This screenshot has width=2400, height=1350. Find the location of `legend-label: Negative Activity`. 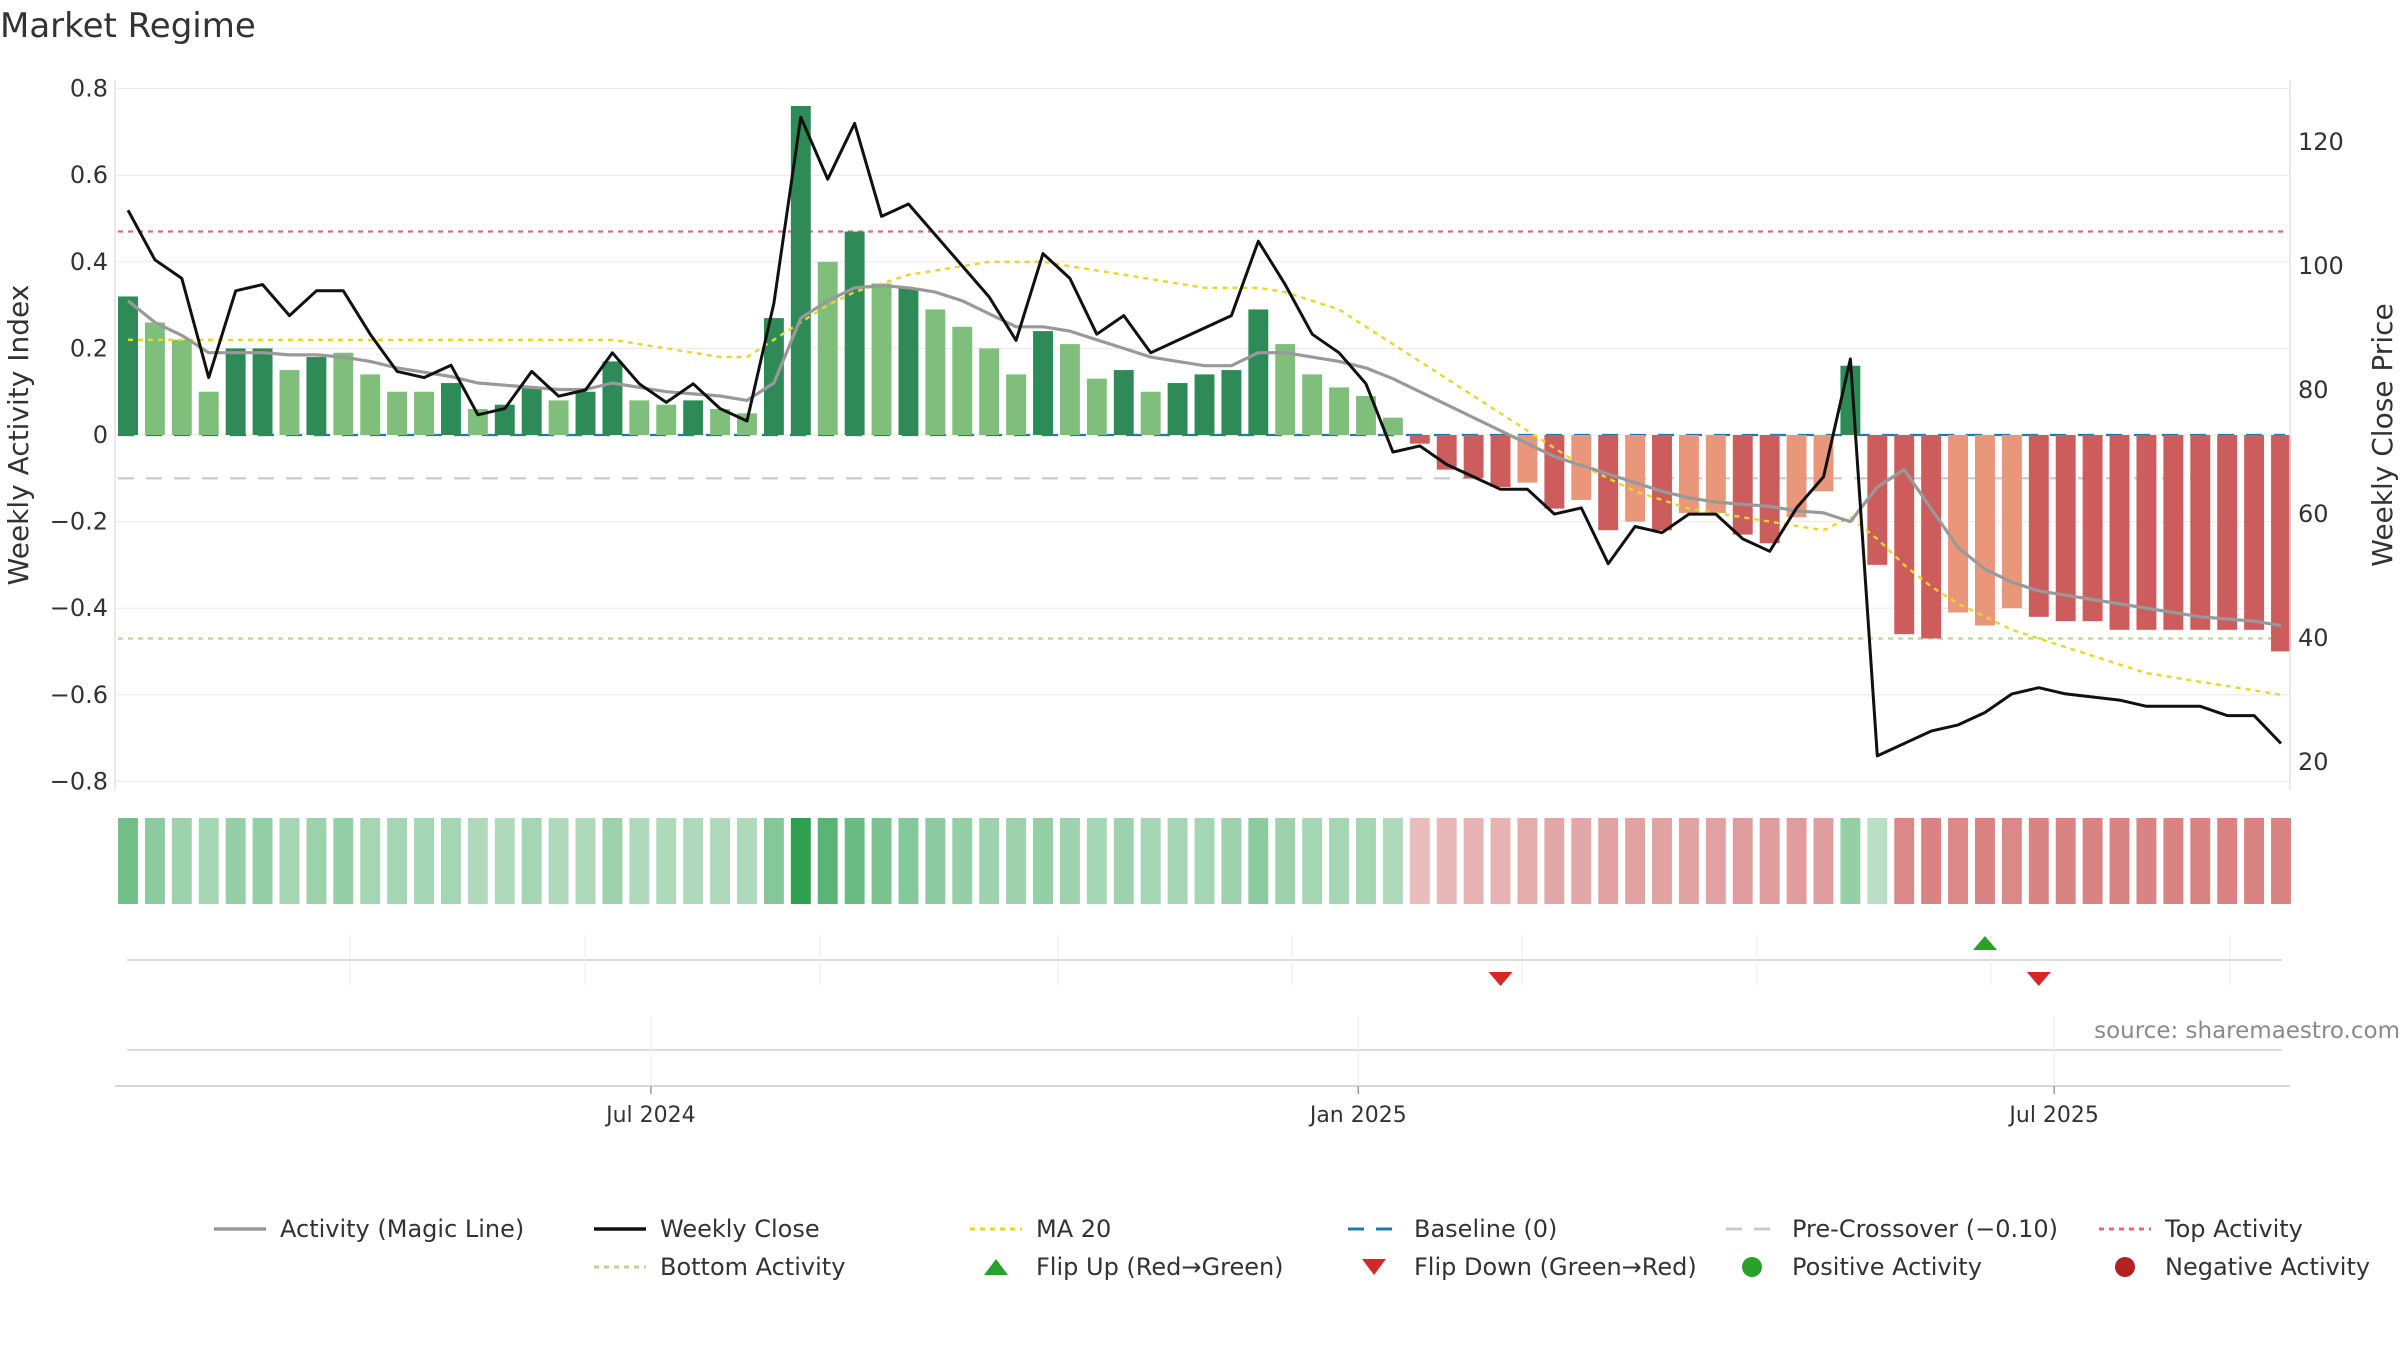

legend-label: Negative Activity is located at coordinates (2268, 1267).